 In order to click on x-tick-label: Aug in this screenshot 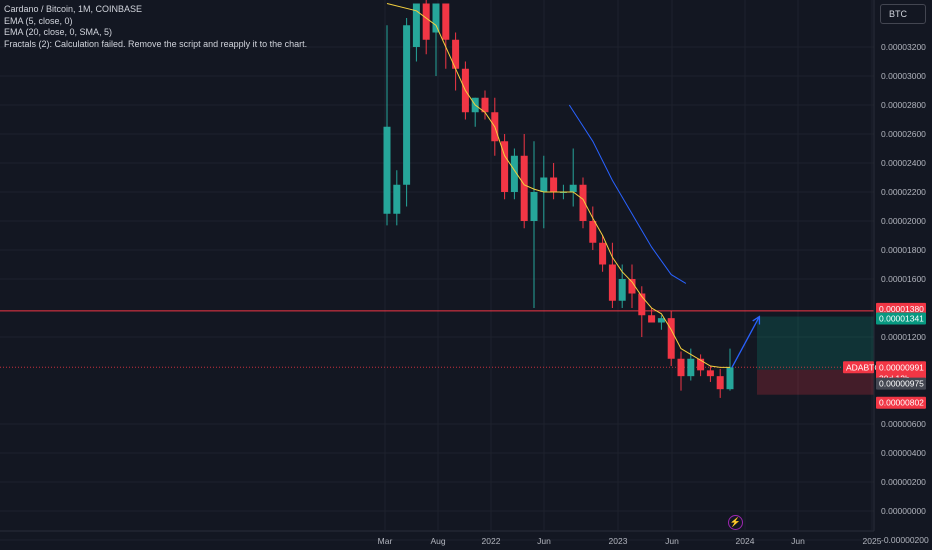, I will do `click(437, 541)`.